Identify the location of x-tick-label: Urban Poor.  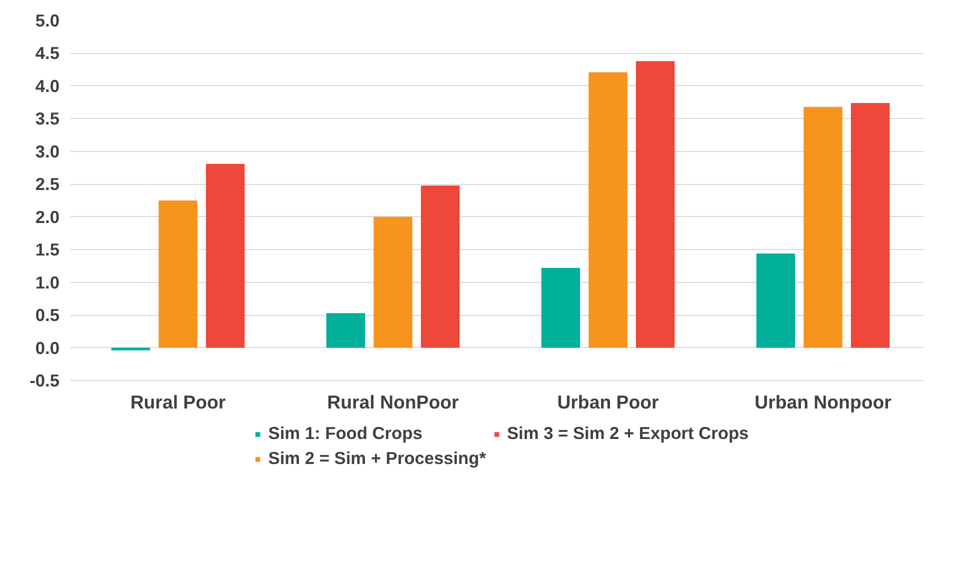
(608, 402).